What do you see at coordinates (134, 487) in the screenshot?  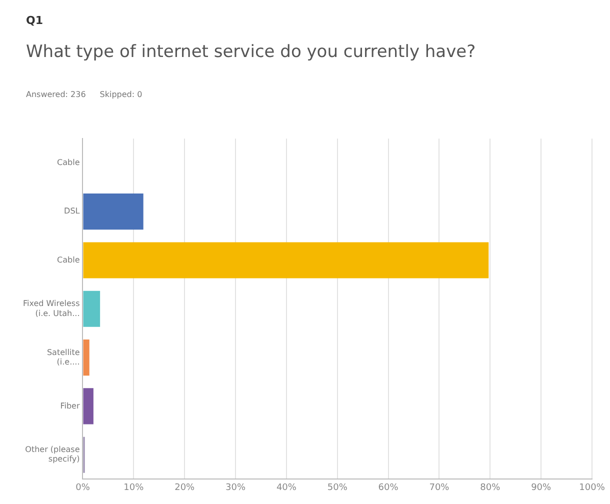 I see `x-tick-label: 10%` at bounding box center [134, 487].